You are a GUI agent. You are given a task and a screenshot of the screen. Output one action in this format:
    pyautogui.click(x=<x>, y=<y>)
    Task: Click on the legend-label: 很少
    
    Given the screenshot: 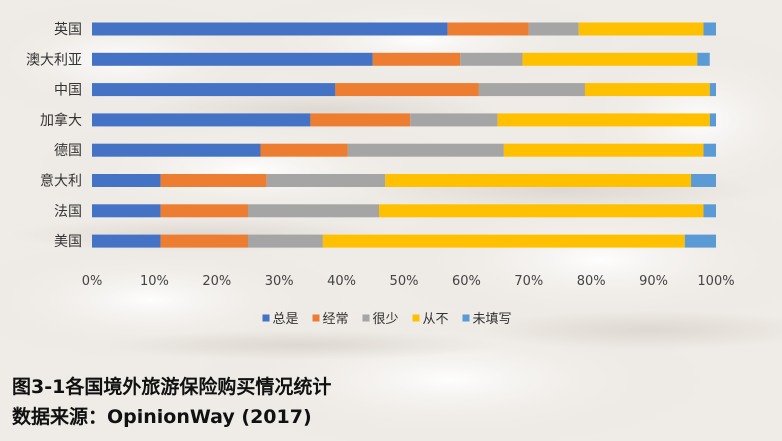 What is the action you would take?
    pyautogui.click(x=386, y=319)
    